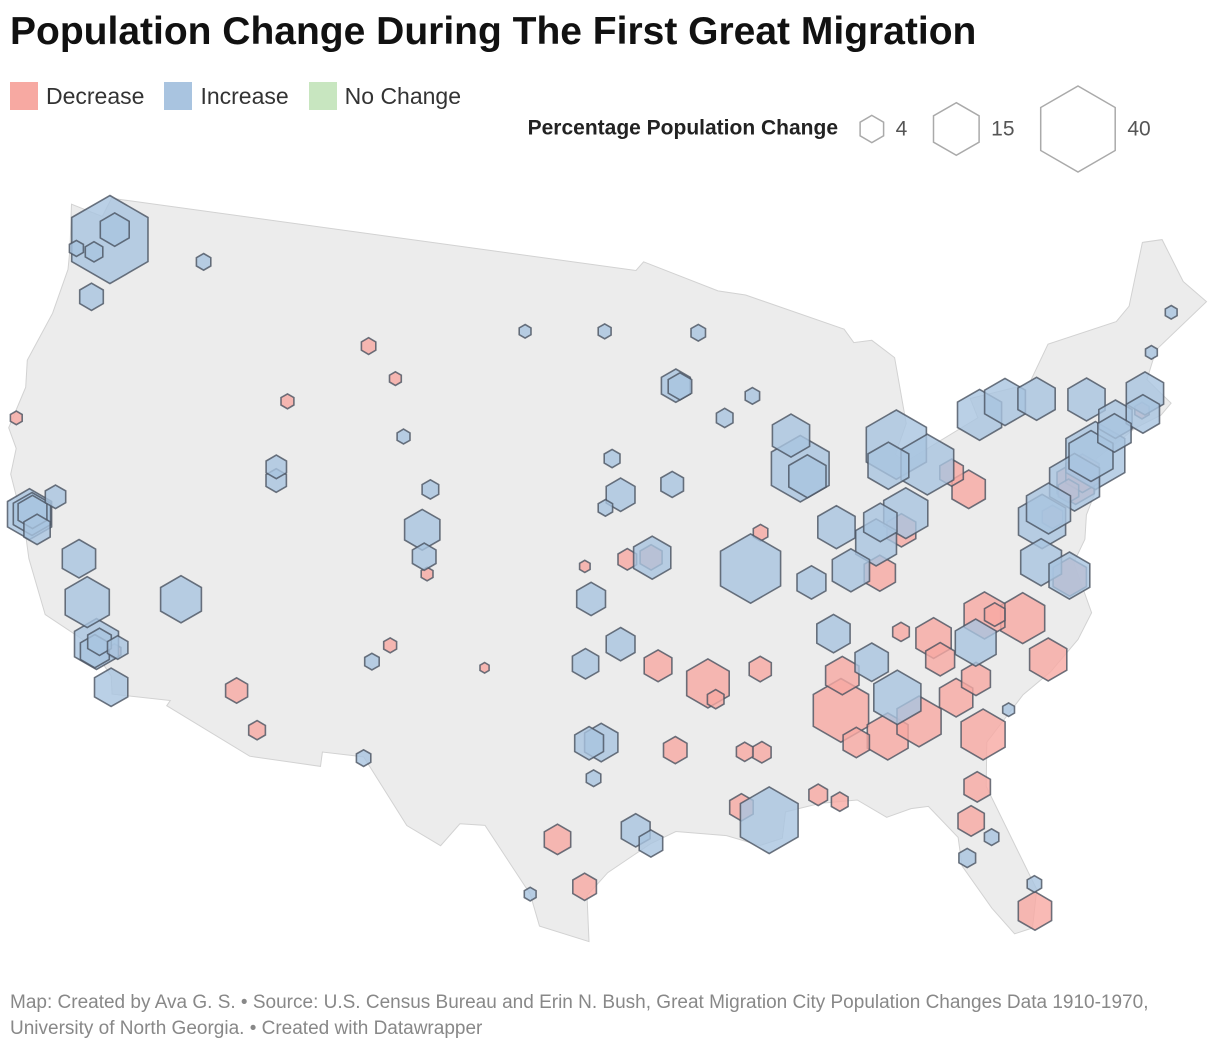 The image size is (1220, 1054). I want to click on legend: Decrease Increase No Change, so click(235, 96).